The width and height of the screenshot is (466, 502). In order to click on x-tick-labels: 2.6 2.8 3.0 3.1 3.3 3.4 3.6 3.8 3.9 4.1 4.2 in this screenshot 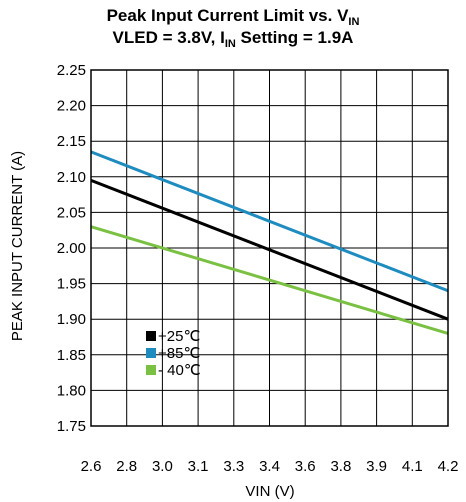, I will do `click(270, 466)`.